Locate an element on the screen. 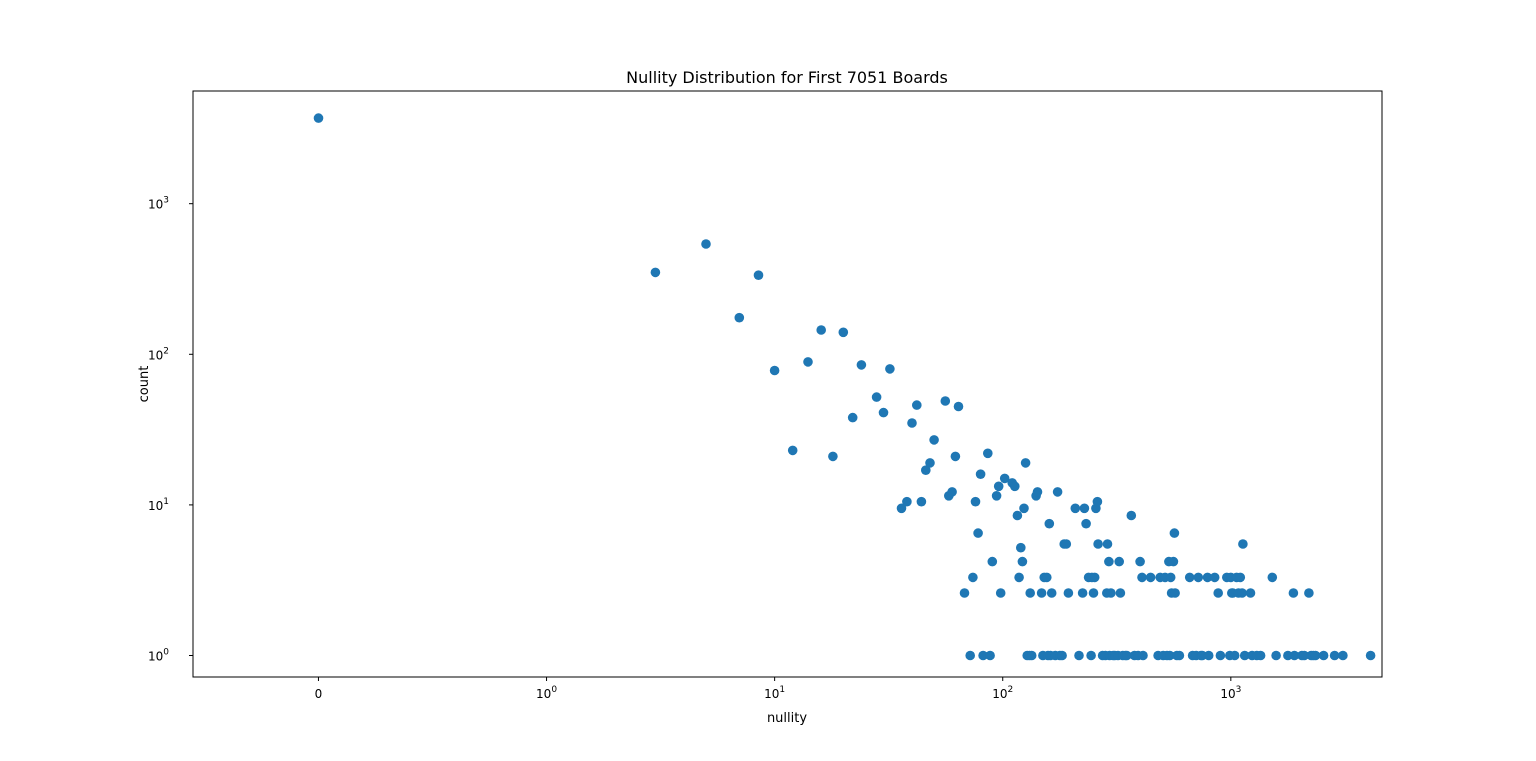  y-tick-label: 10⁰ is located at coordinates (158, 656).